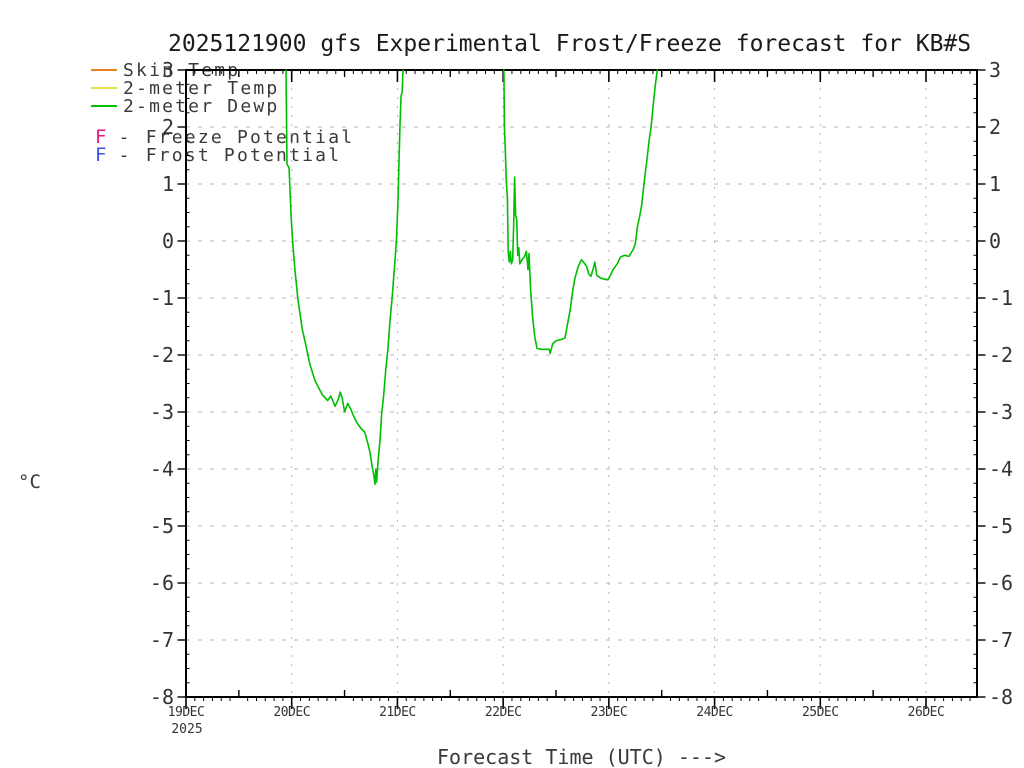 This screenshot has height=768, width=1024. I want to click on svg-text: 19DEC, so click(186, 712).